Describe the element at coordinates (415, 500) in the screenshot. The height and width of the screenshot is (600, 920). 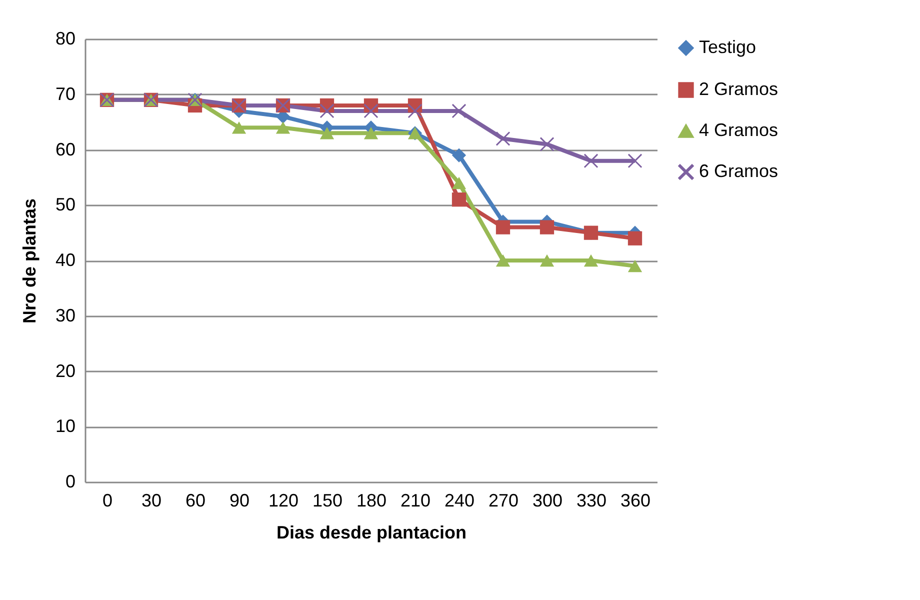
I see `x-tick-label: 210` at that location.